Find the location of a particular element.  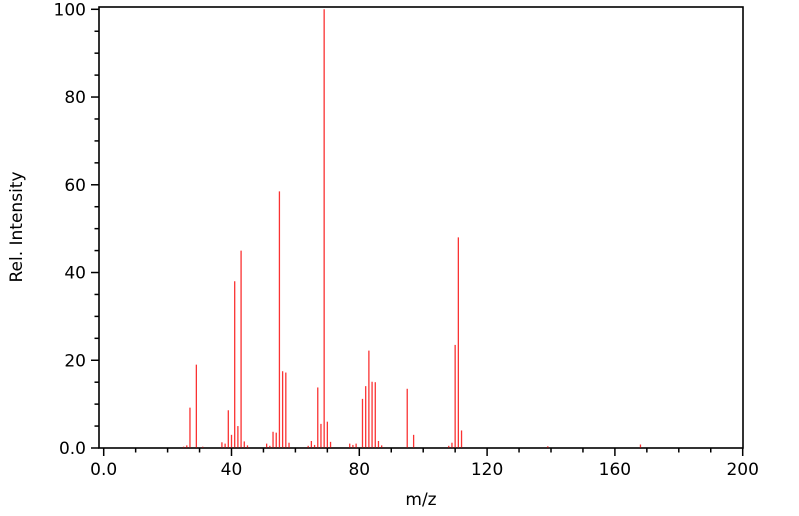

x-tick-label: 120 is located at coordinates (487, 470).